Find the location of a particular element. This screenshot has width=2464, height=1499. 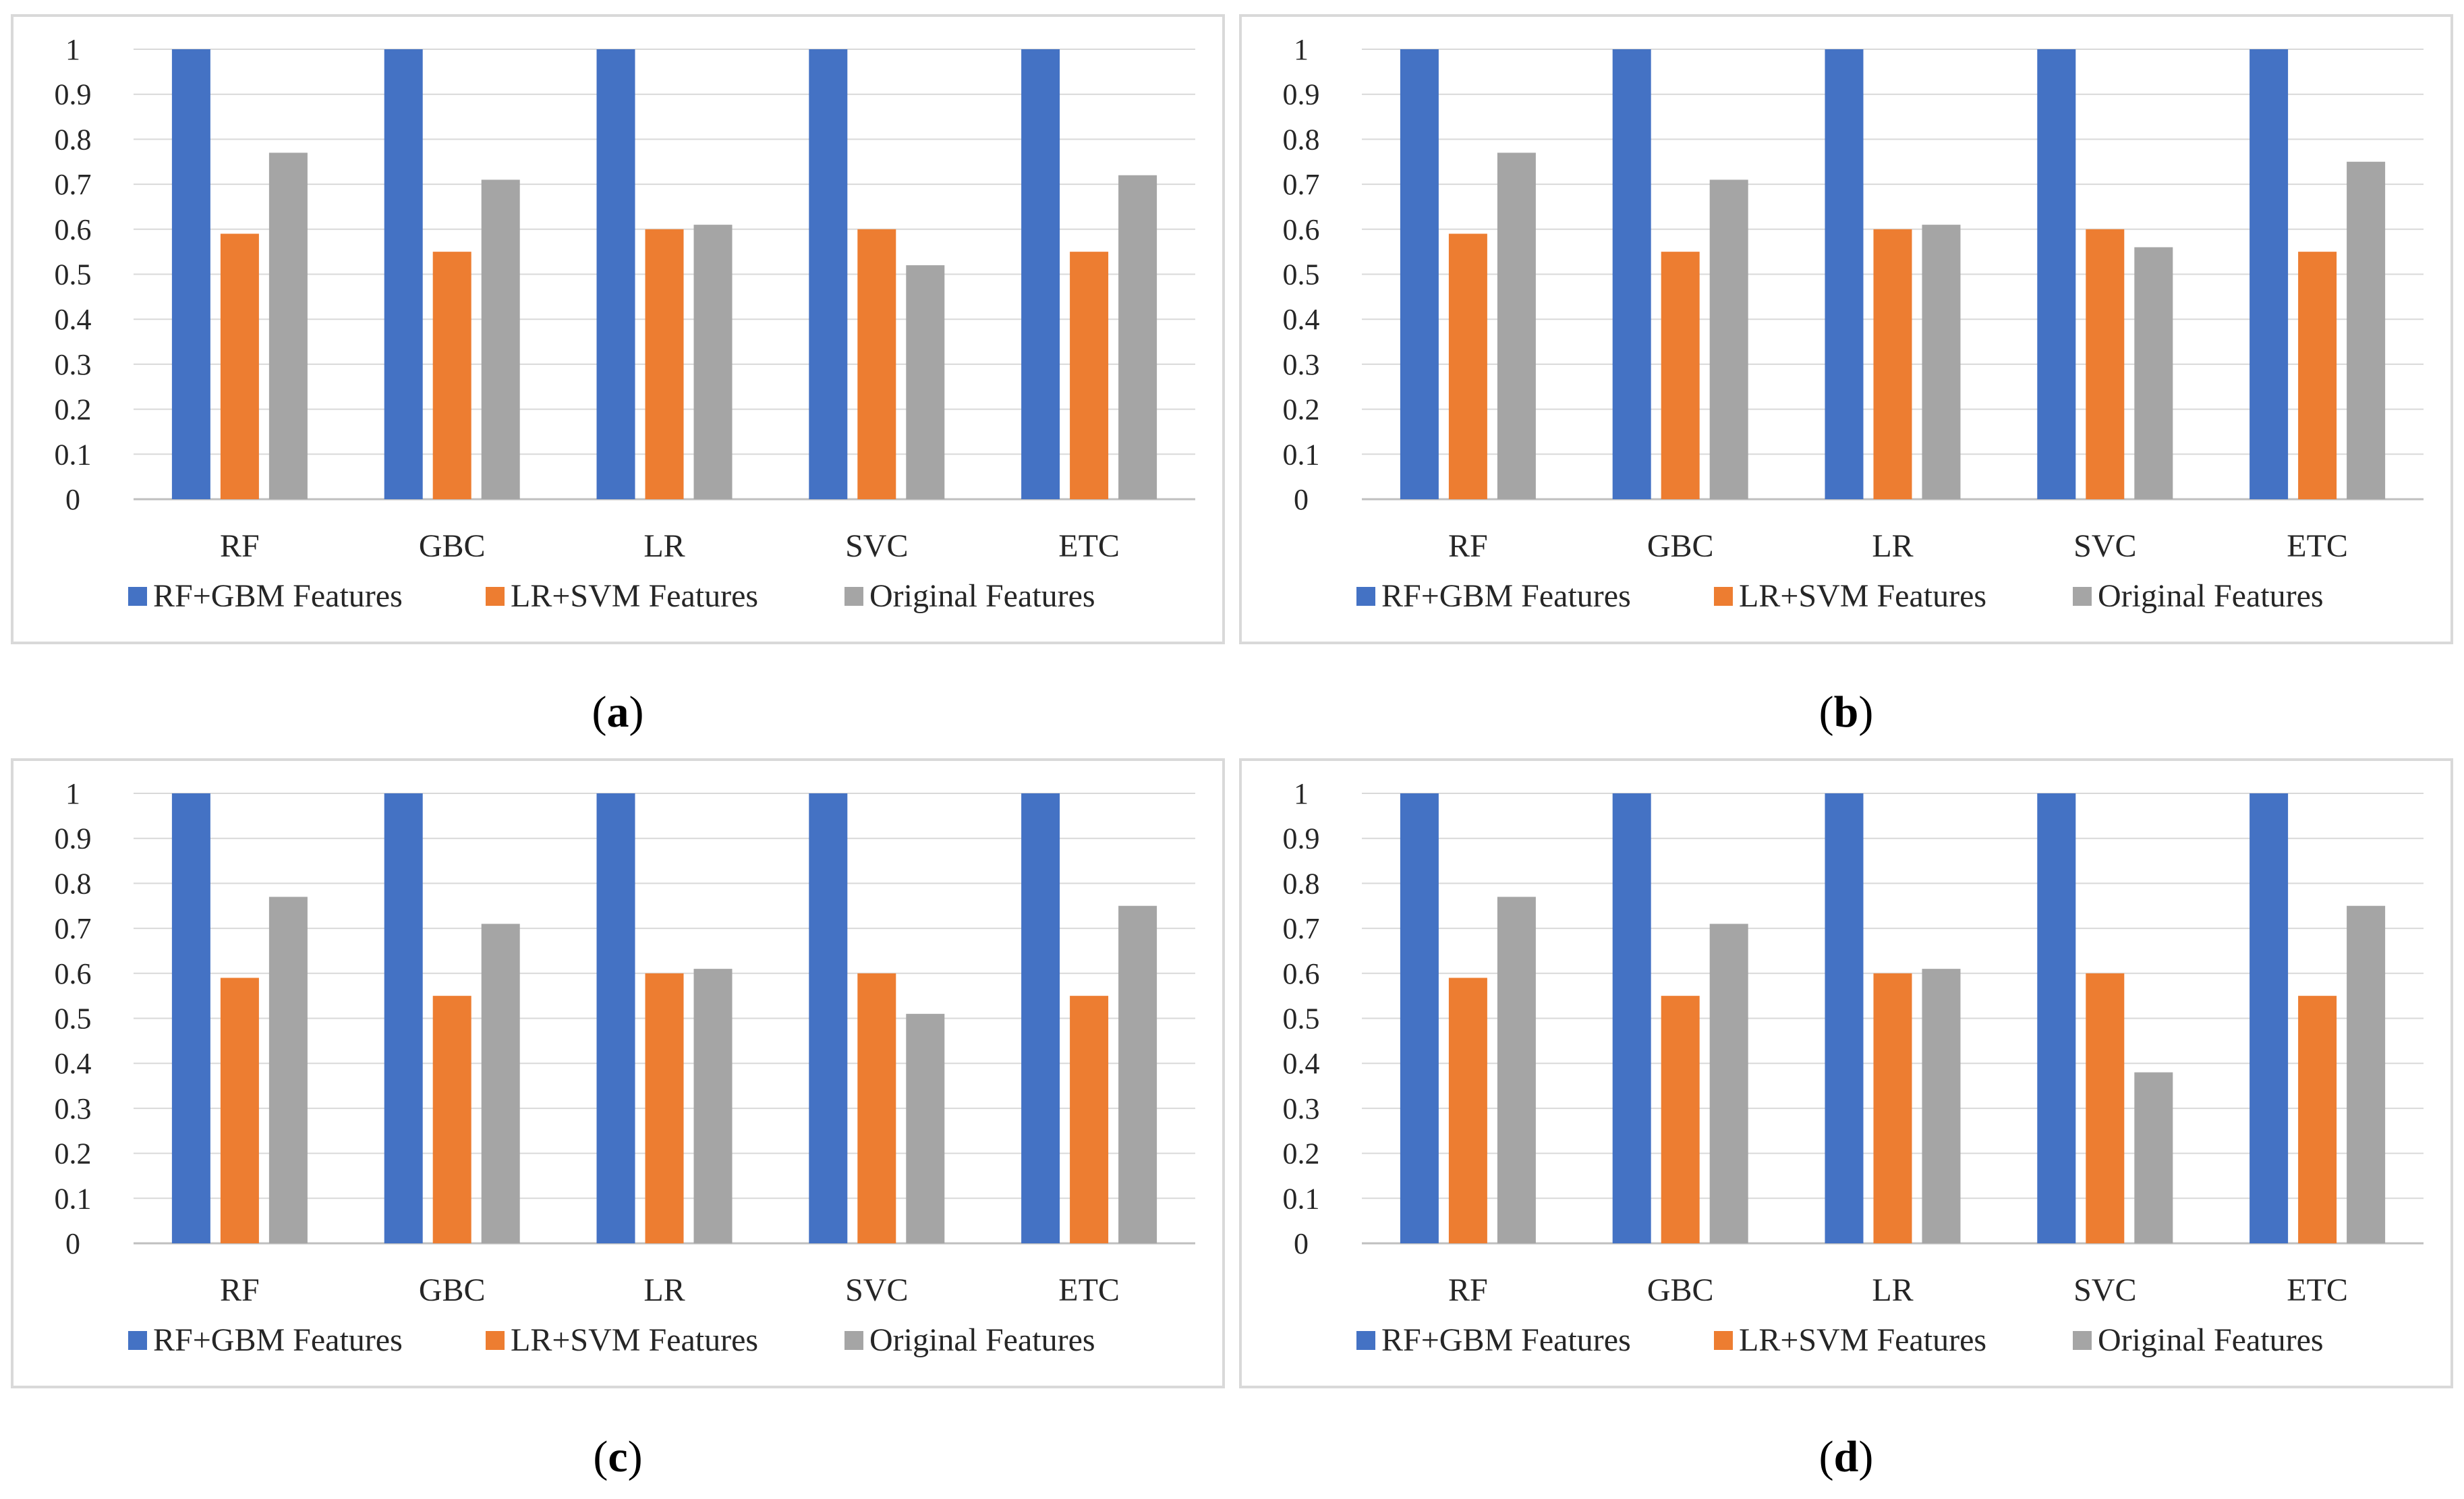

y-tick-label: 0.2 is located at coordinates (73, 1154).